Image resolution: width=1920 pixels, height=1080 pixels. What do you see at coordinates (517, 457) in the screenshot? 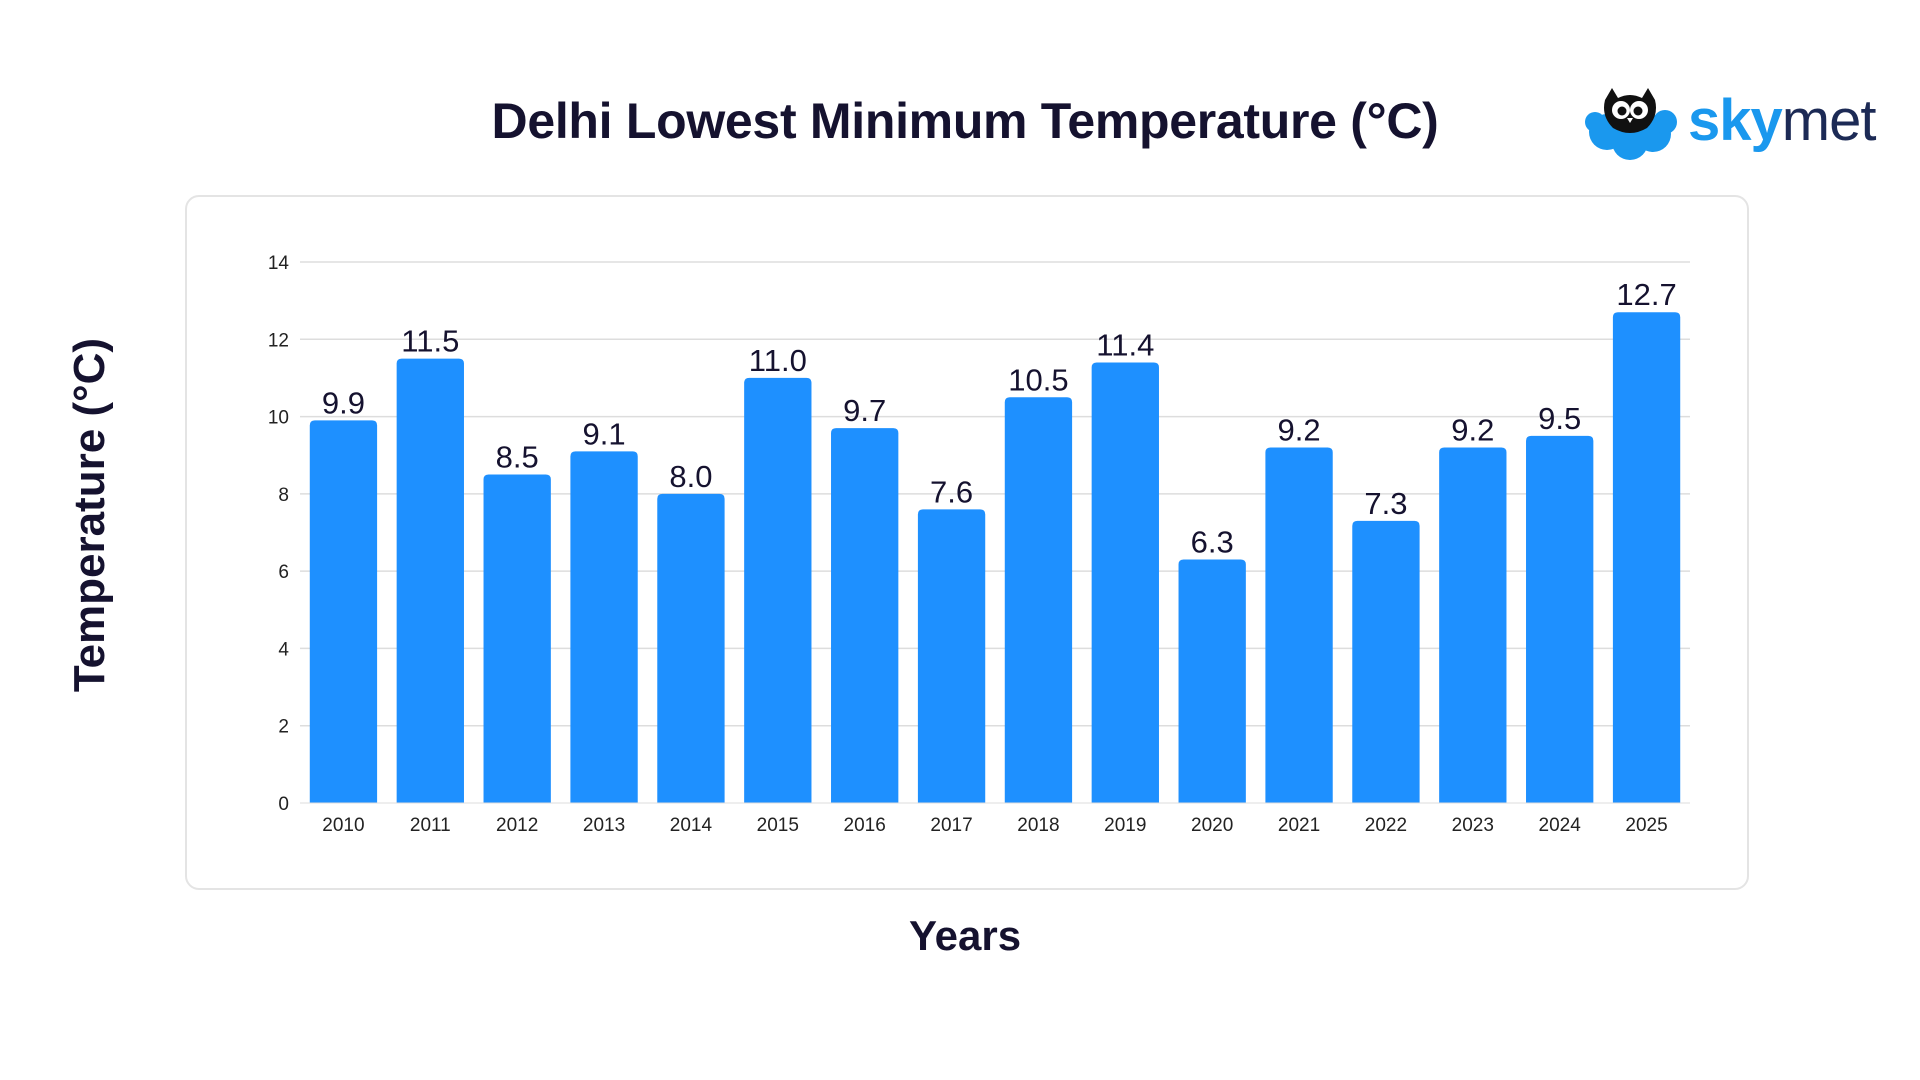
I see `data-label: 8.5` at bounding box center [517, 457].